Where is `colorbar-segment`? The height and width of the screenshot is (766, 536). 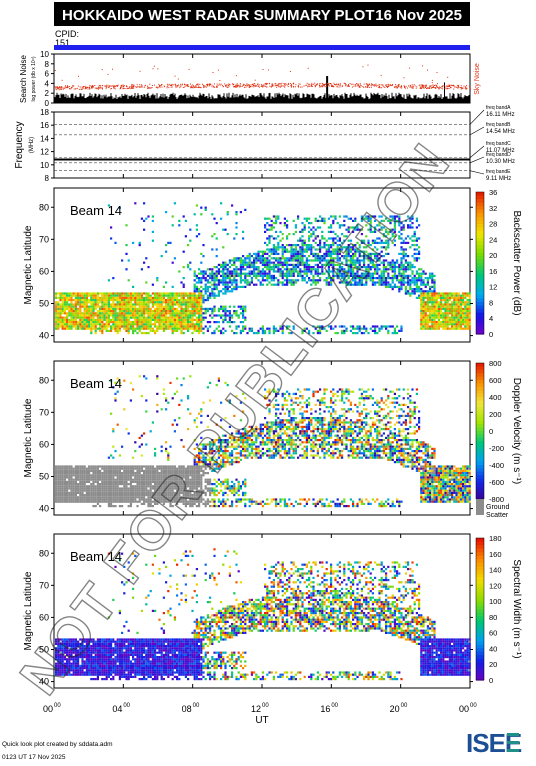
colorbar-segment is located at coordinates (480, 201).